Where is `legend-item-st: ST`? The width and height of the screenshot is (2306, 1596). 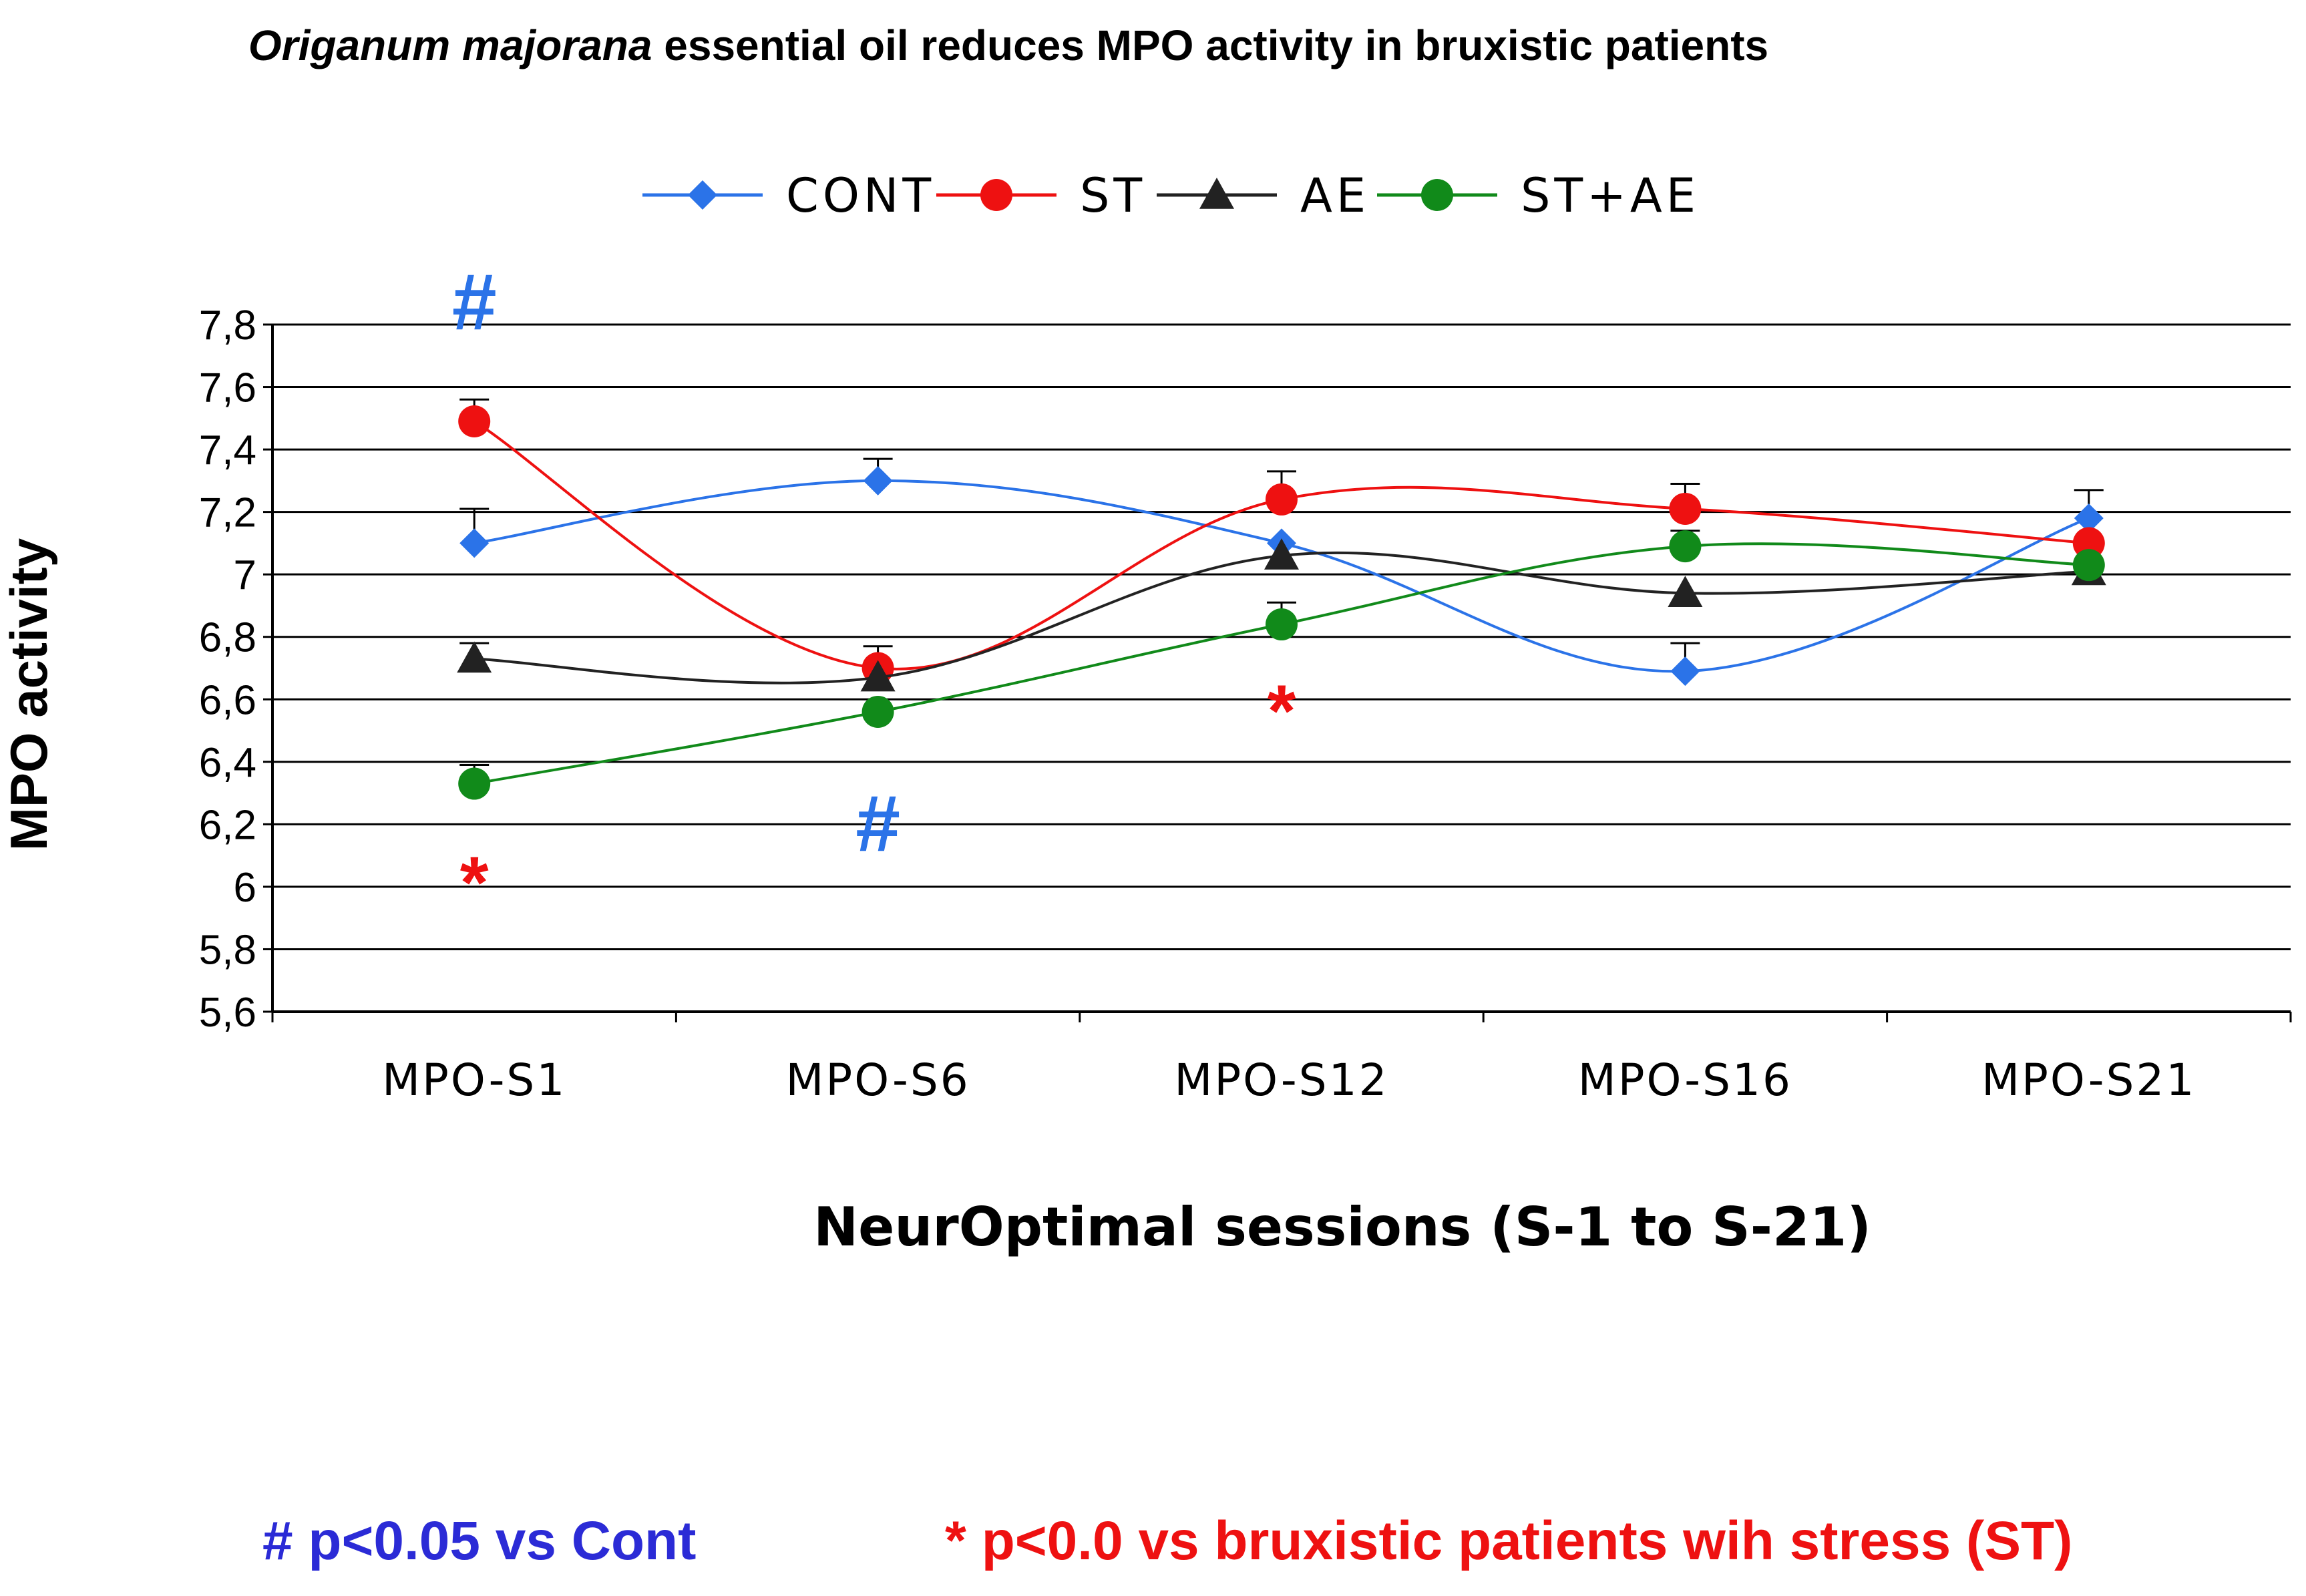
legend-item-st: ST is located at coordinates (1041, 196).